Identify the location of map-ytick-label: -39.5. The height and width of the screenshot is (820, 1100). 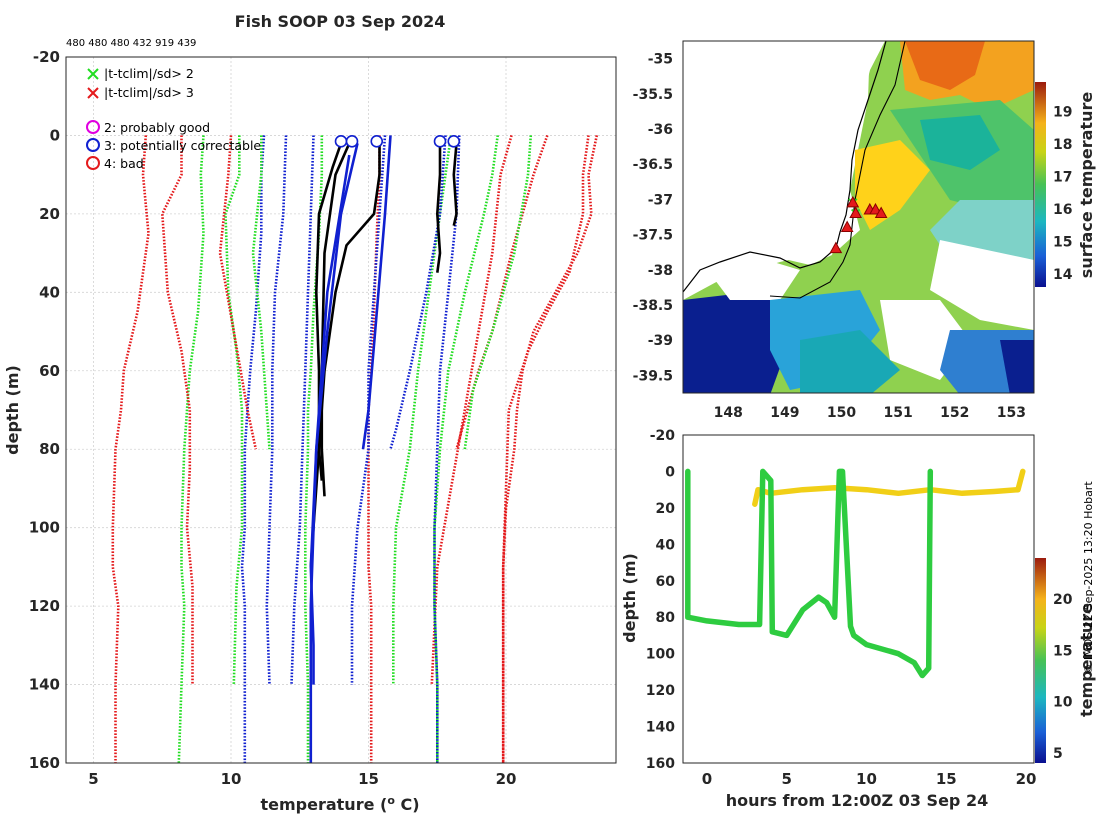
(653, 376).